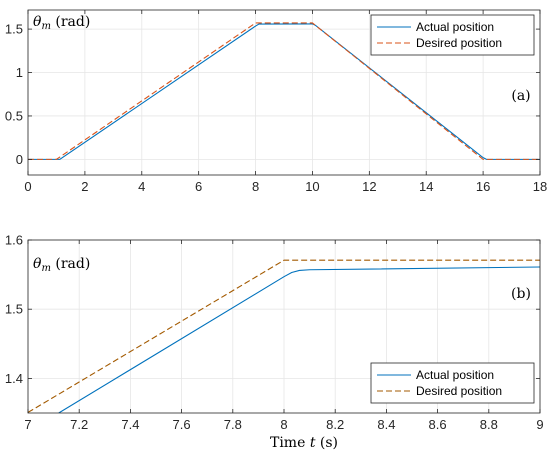 The height and width of the screenshot is (453, 550). I want to click on x-tick-label: 18, so click(540, 186).